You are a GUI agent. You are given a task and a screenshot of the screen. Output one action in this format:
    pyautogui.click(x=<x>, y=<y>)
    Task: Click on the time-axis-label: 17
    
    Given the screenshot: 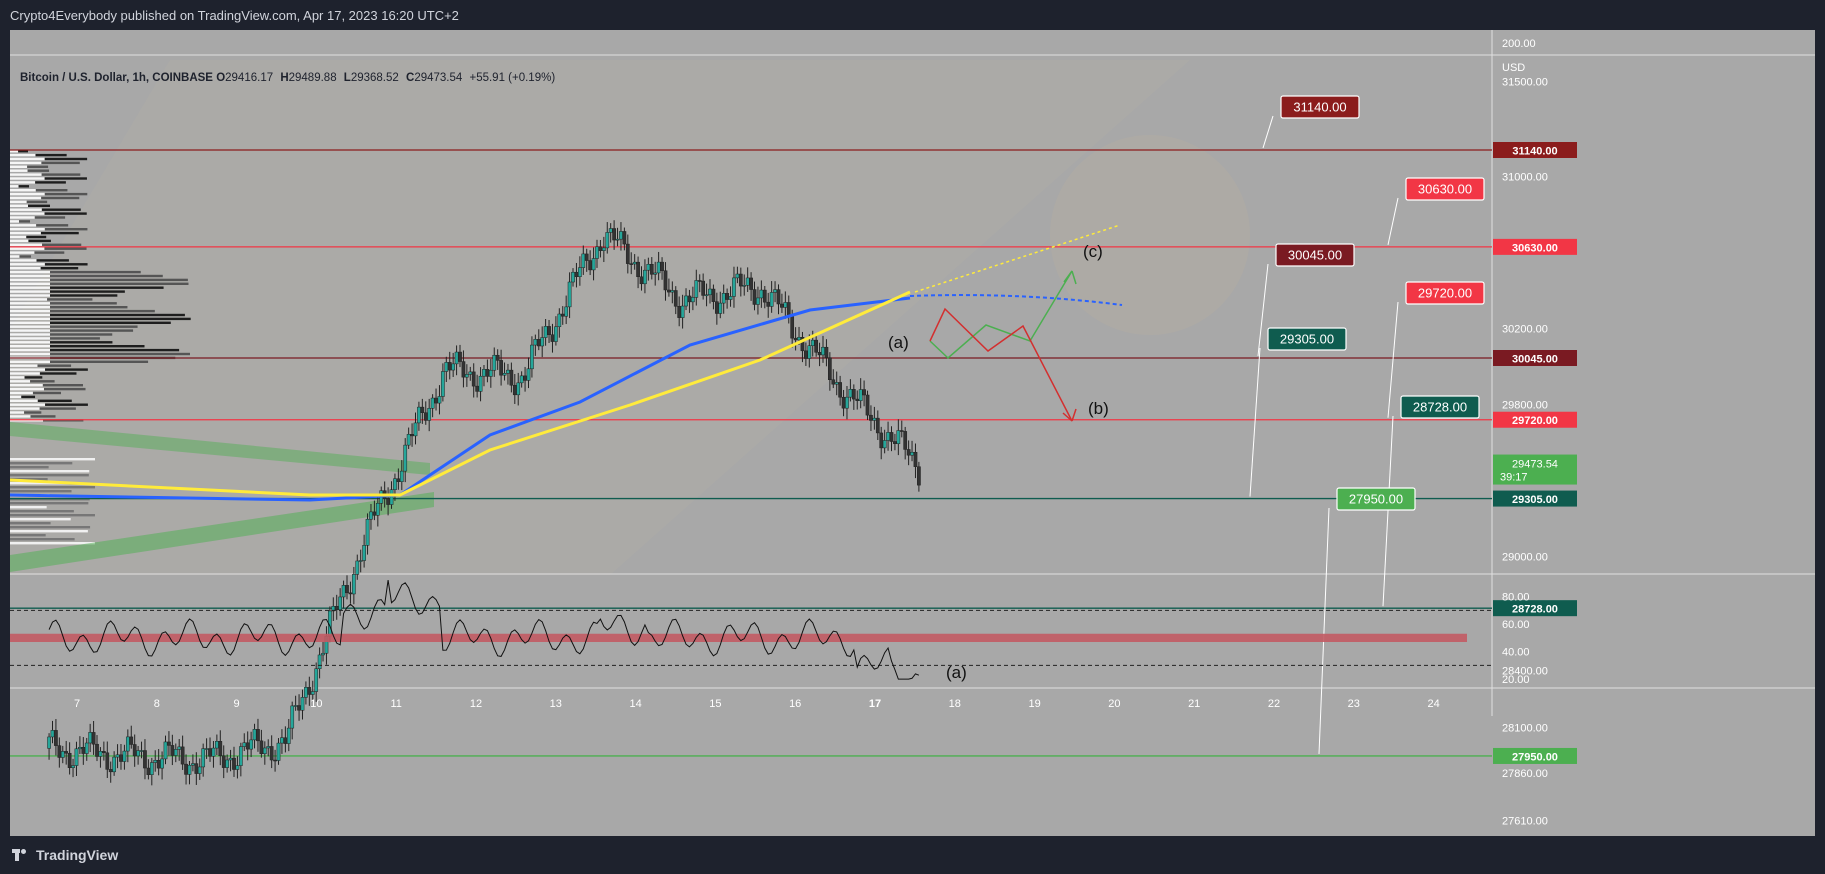 What is the action you would take?
    pyautogui.click(x=875, y=704)
    